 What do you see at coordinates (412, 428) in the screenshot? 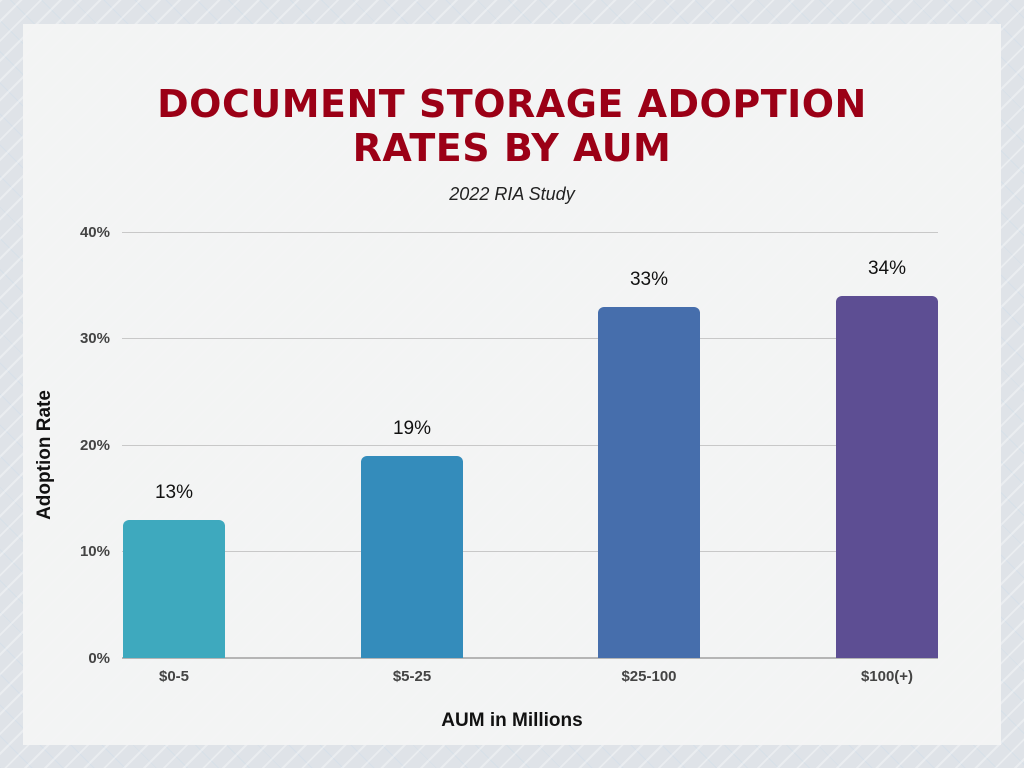
I see `bar-value-label: 19%` at bounding box center [412, 428].